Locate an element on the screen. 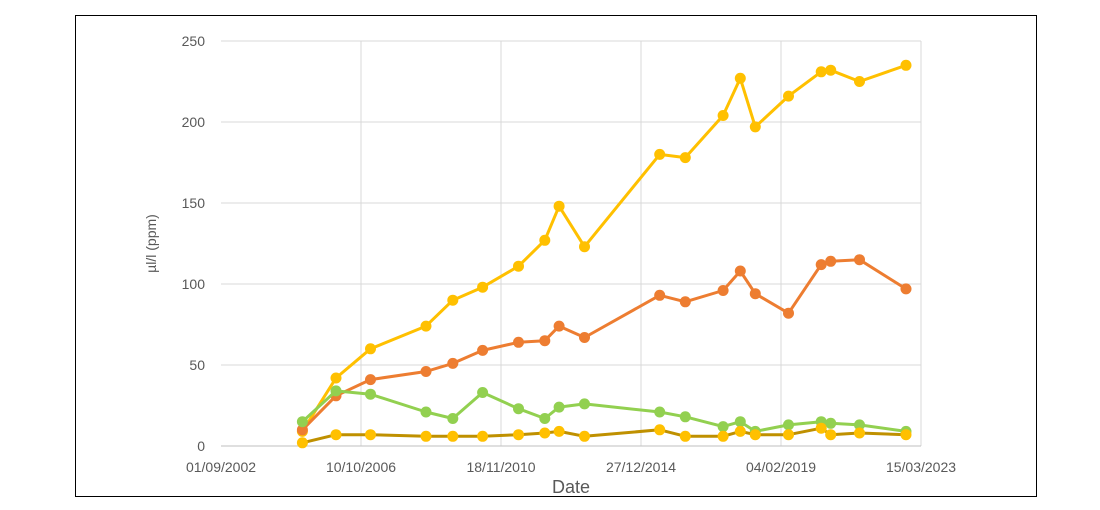  x-tick-label: 27/12/2014 is located at coordinates (641, 467).